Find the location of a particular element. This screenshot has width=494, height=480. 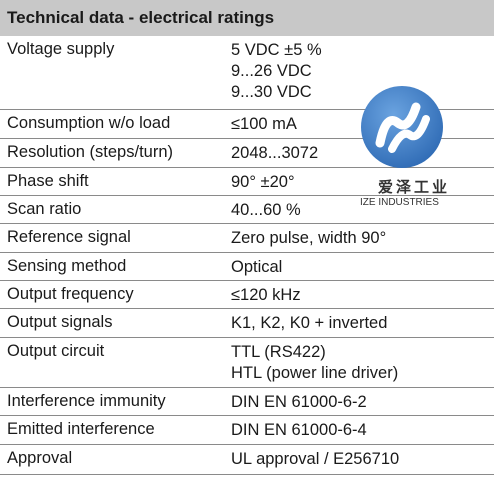

row-value: 90° ±20° is located at coordinates (263, 182).